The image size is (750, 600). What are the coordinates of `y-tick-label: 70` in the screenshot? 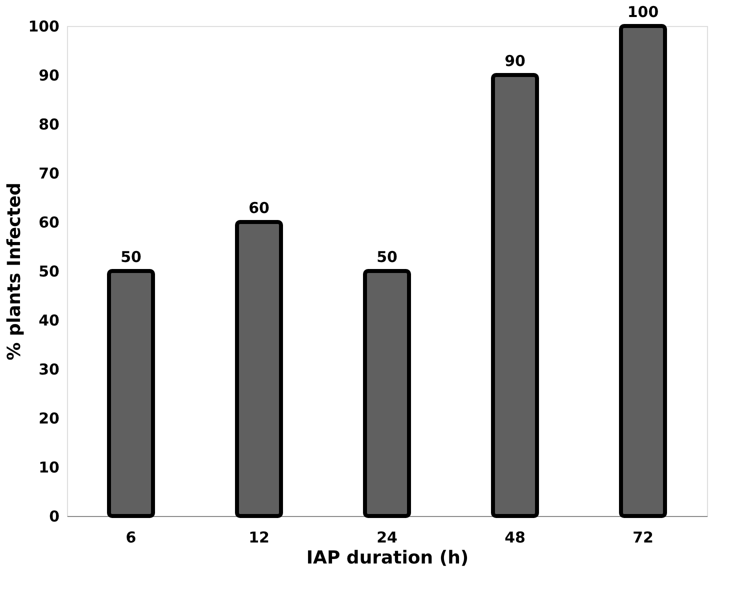 It's located at (49, 173).